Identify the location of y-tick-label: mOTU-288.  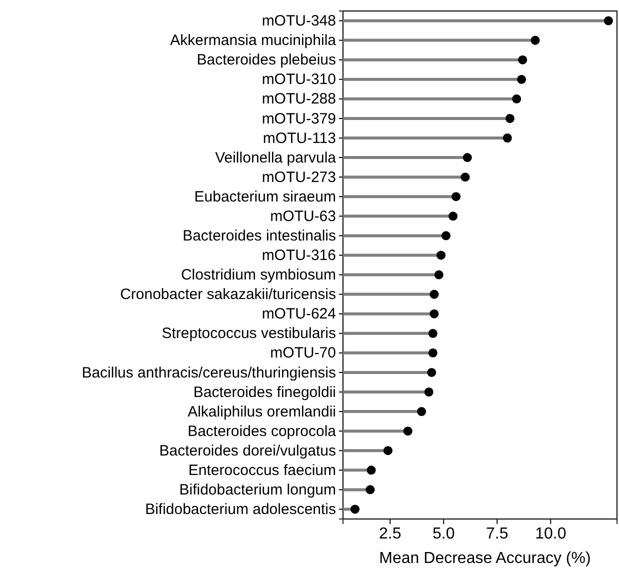
(299, 99).